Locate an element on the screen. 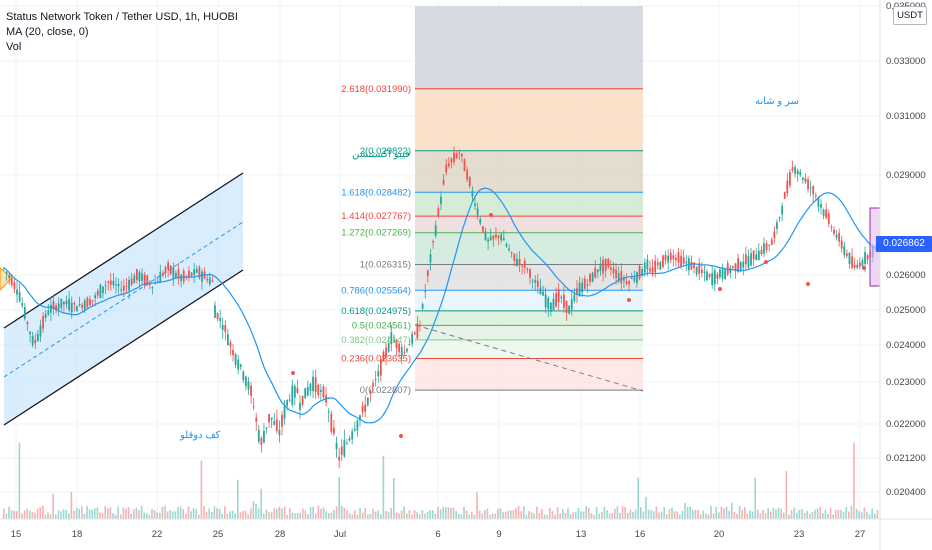  fib-zone is located at coordinates (529, 204).